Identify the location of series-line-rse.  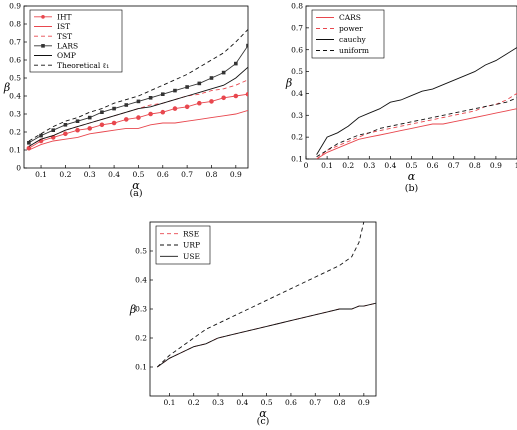
(266, 335).